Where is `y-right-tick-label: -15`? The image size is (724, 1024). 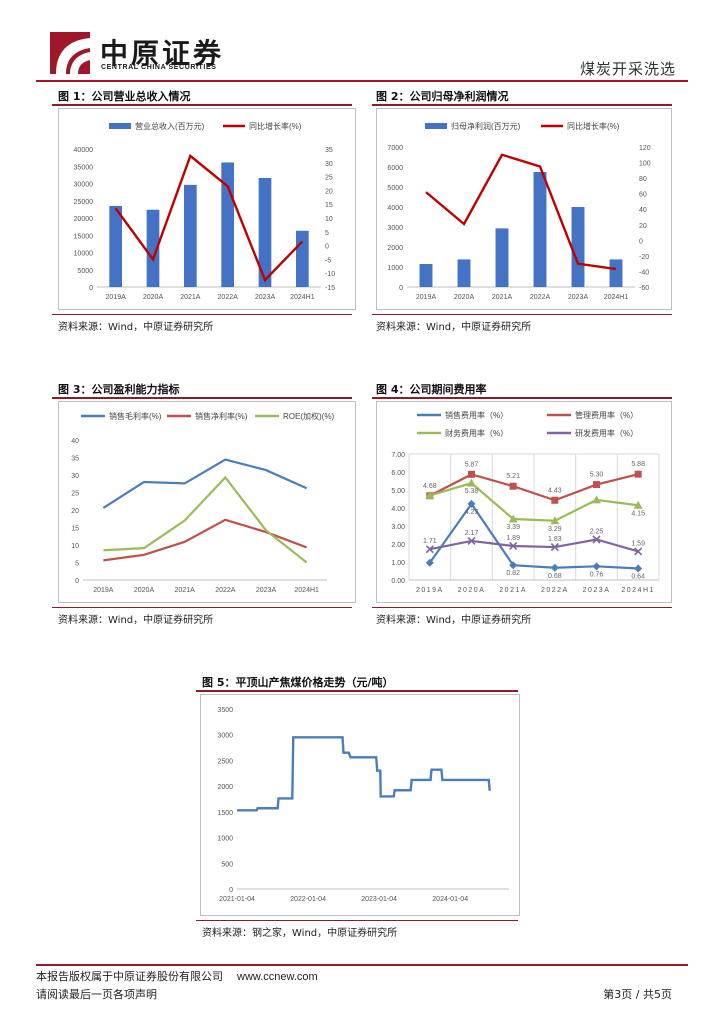
y-right-tick-label: -15 is located at coordinates (330, 288).